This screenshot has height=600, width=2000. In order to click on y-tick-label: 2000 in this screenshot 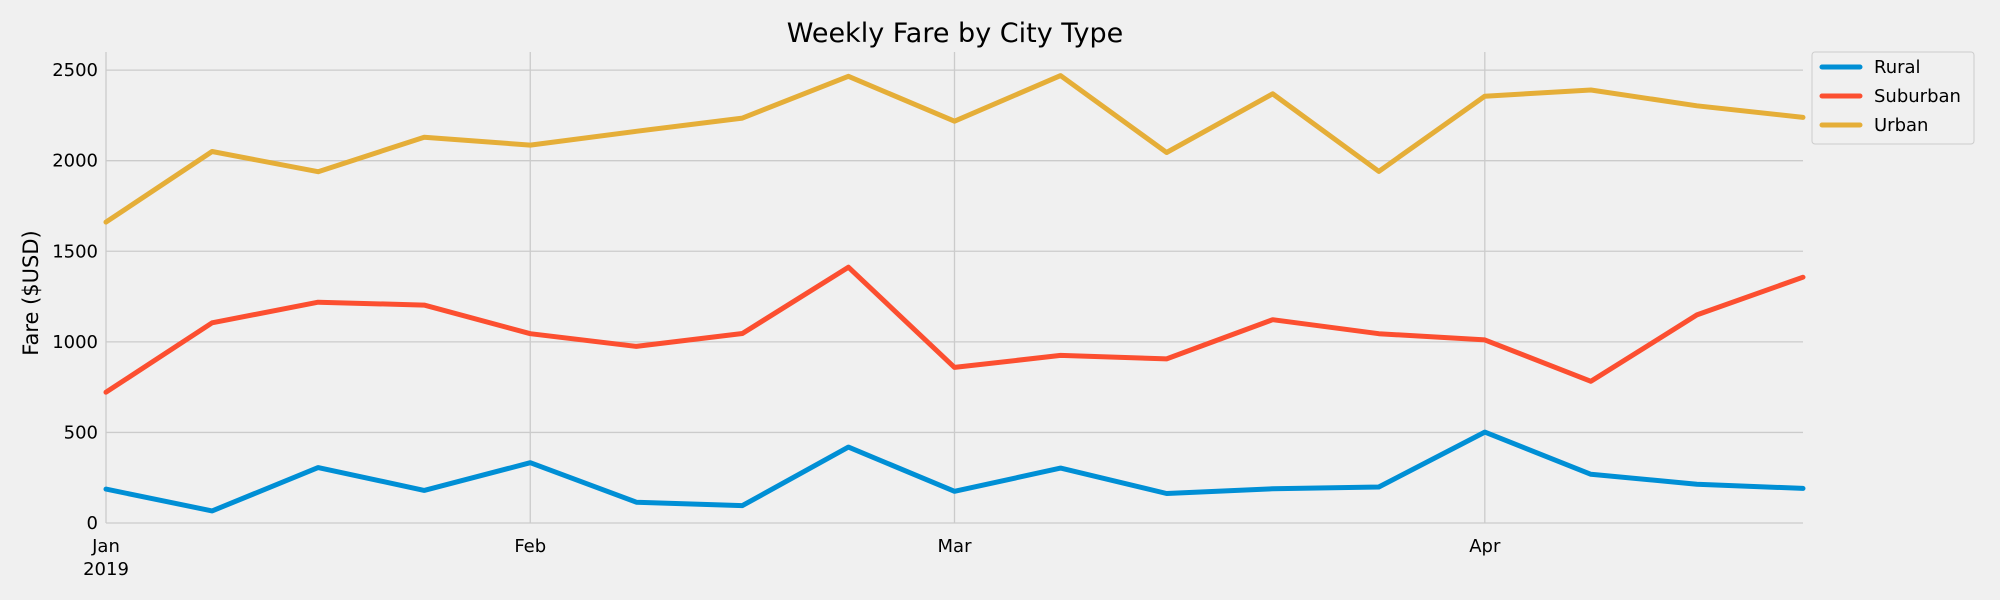, I will do `click(75, 161)`.